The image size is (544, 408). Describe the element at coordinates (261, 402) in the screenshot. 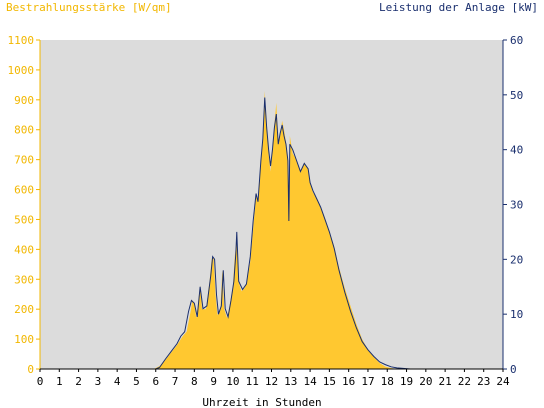

I see `x-axis-label: Uhrzeit in Stunden` at that location.